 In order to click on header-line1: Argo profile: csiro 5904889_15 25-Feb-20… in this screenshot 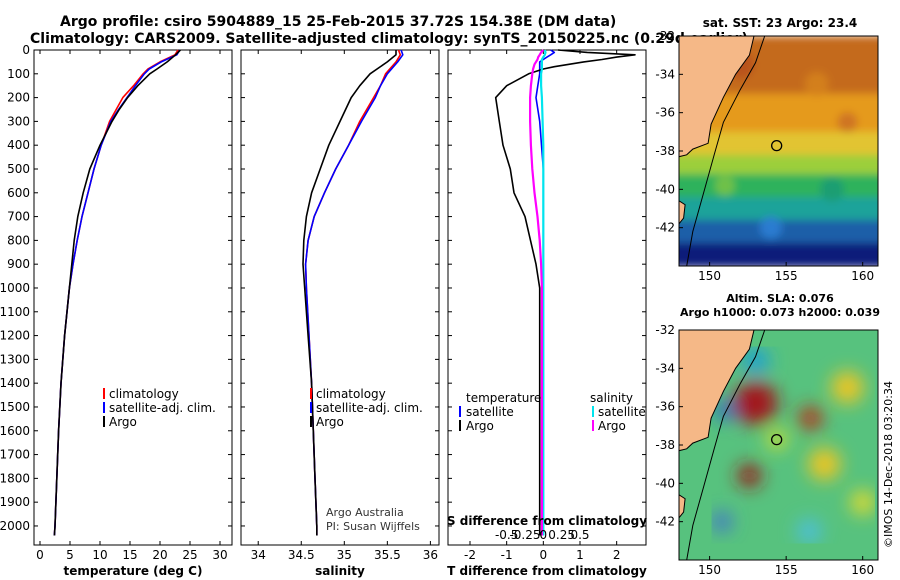, I will do `click(338, 22)`.